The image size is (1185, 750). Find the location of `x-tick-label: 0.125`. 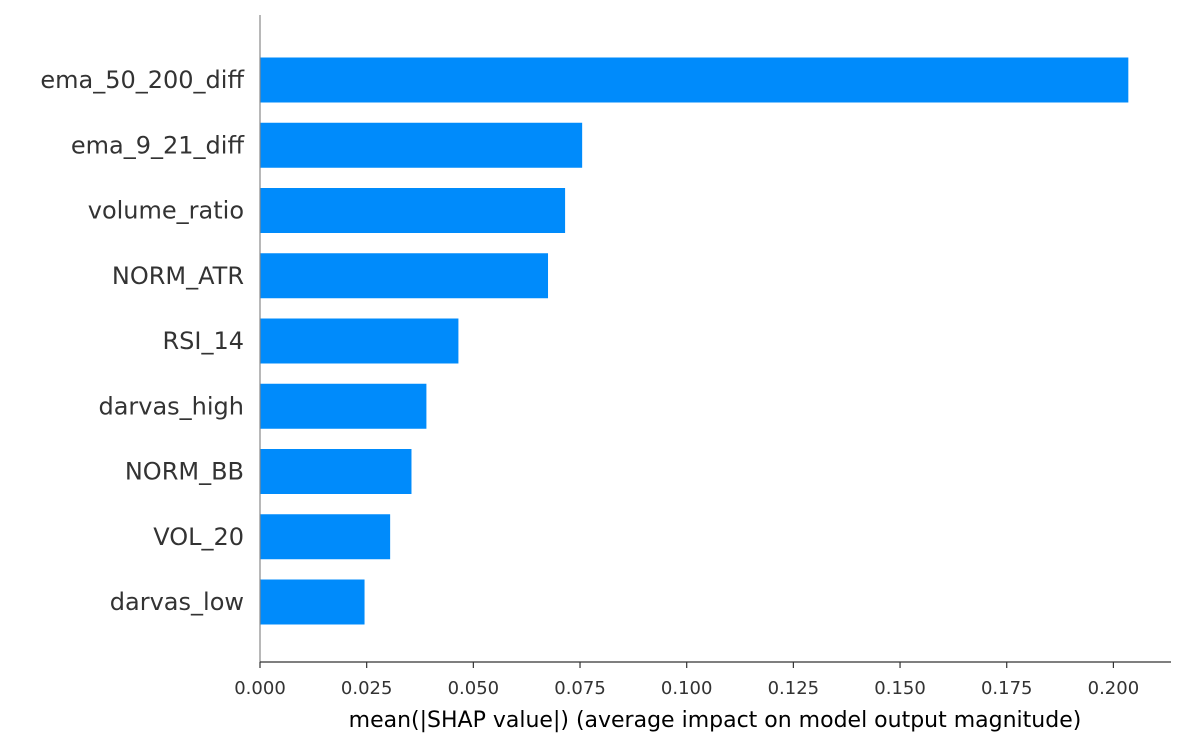

x-tick-label: 0.125 is located at coordinates (794, 688).